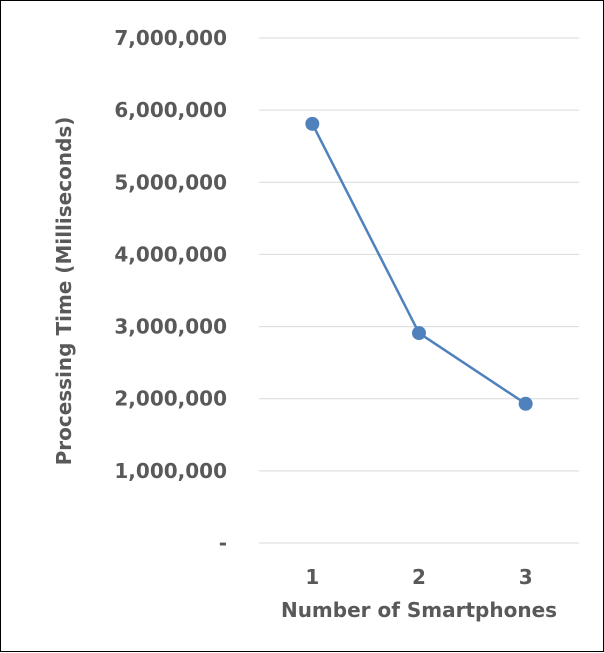  Describe the element at coordinates (64, 291) in the screenshot. I see `y-axis-title: Processing Time (Milliseconds)` at that location.